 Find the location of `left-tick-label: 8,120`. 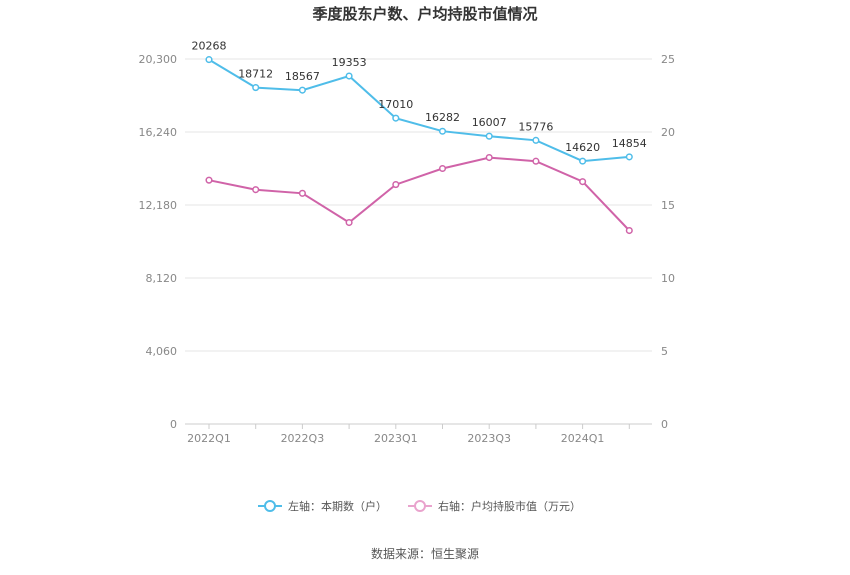

left-tick-label: 8,120 is located at coordinates (162, 278).